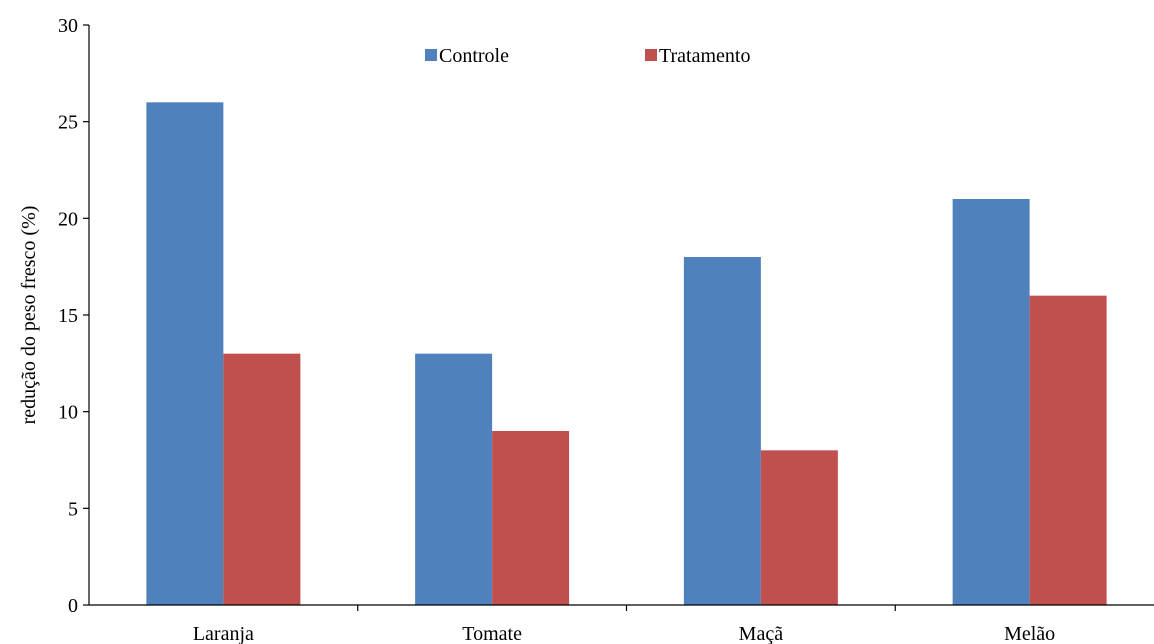  What do you see at coordinates (474, 56) in the screenshot?
I see `legend-label-controle: Controle` at bounding box center [474, 56].